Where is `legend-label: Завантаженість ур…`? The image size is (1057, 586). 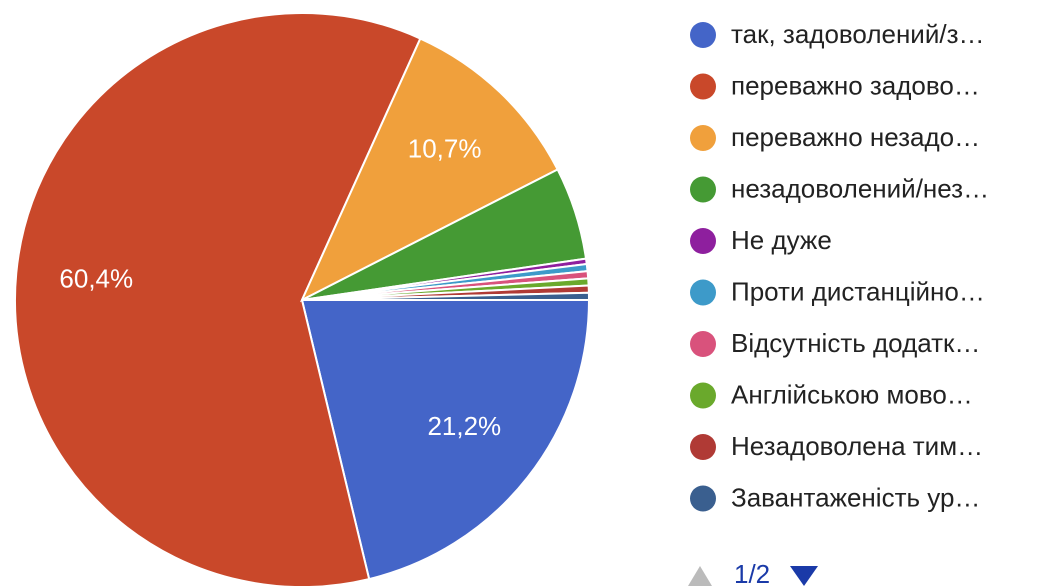
legend-label: Завантаженість ур… is located at coordinates (855, 497).